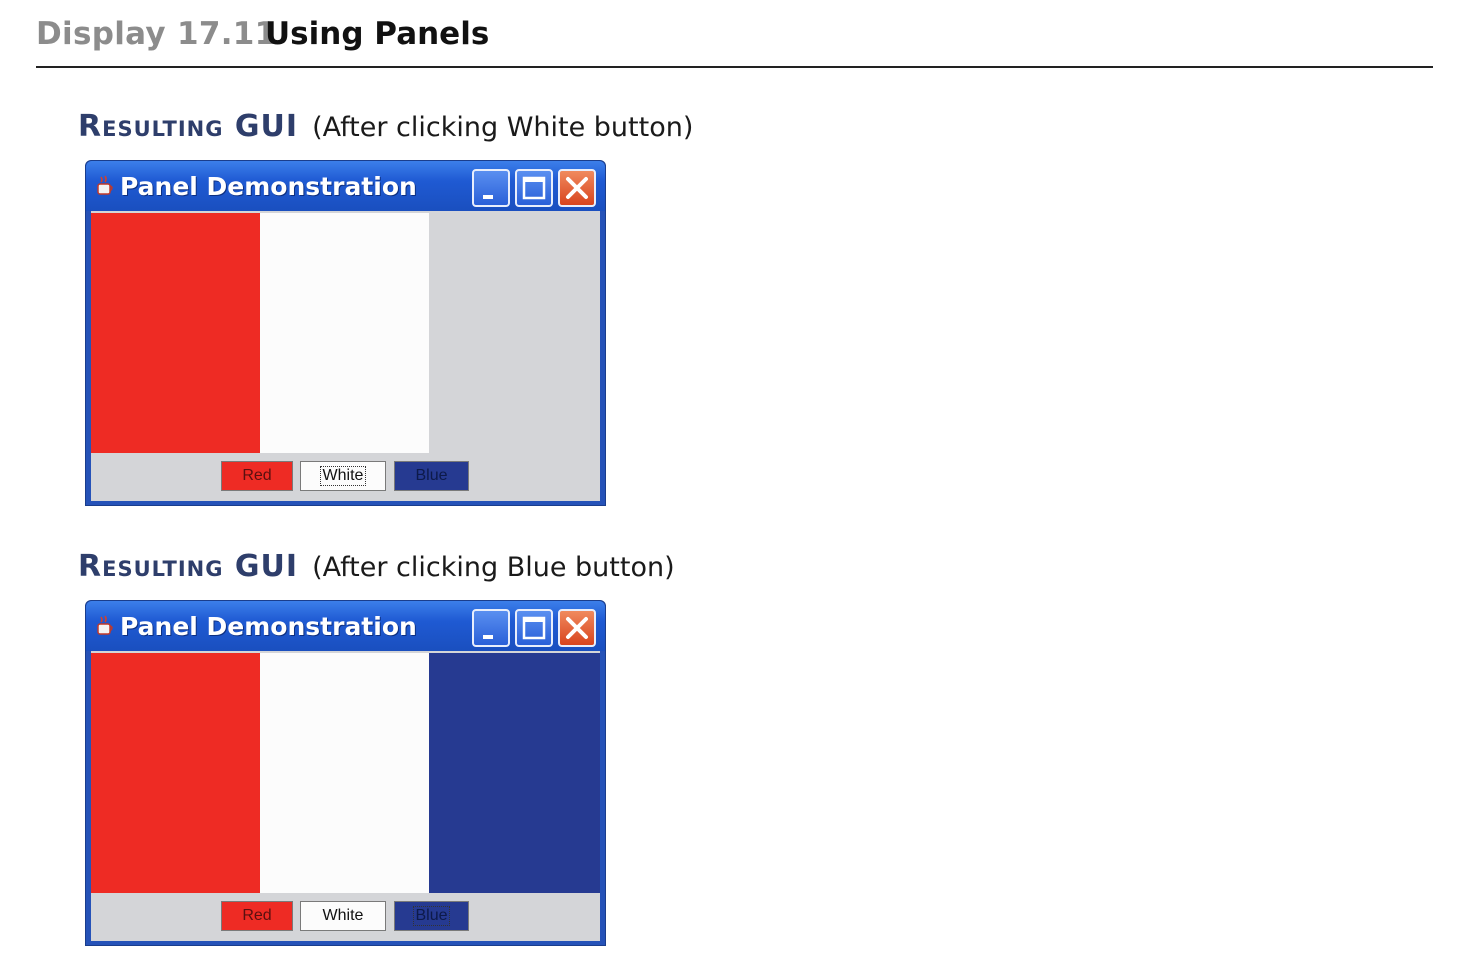 The height and width of the screenshot is (971, 1469). Describe the element at coordinates (503, 127) in the screenshot. I see `section-note: (After clicking White button)` at that location.